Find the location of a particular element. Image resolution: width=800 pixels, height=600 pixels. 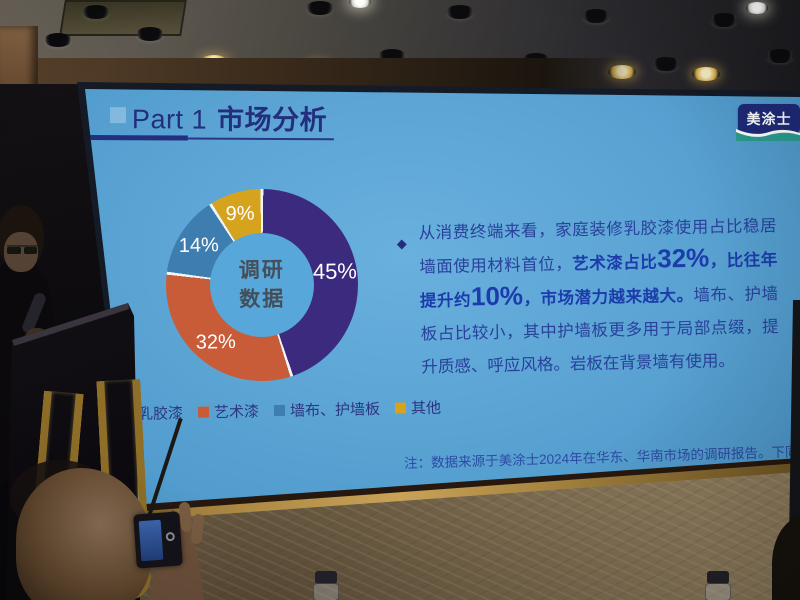

slice-label: 14% is located at coordinates (199, 246).